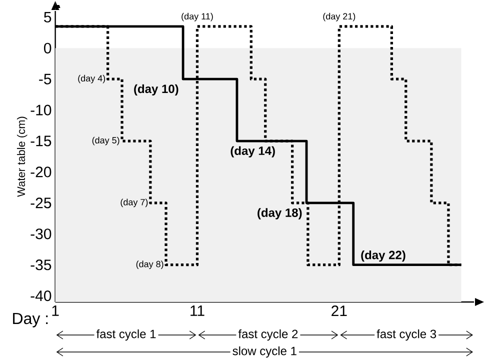 Image resolution: width=484 pixels, height=362 pixels. Describe the element at coordinates (41, 234) in the screenshot. I see `y-tick-label: -30` at that location.